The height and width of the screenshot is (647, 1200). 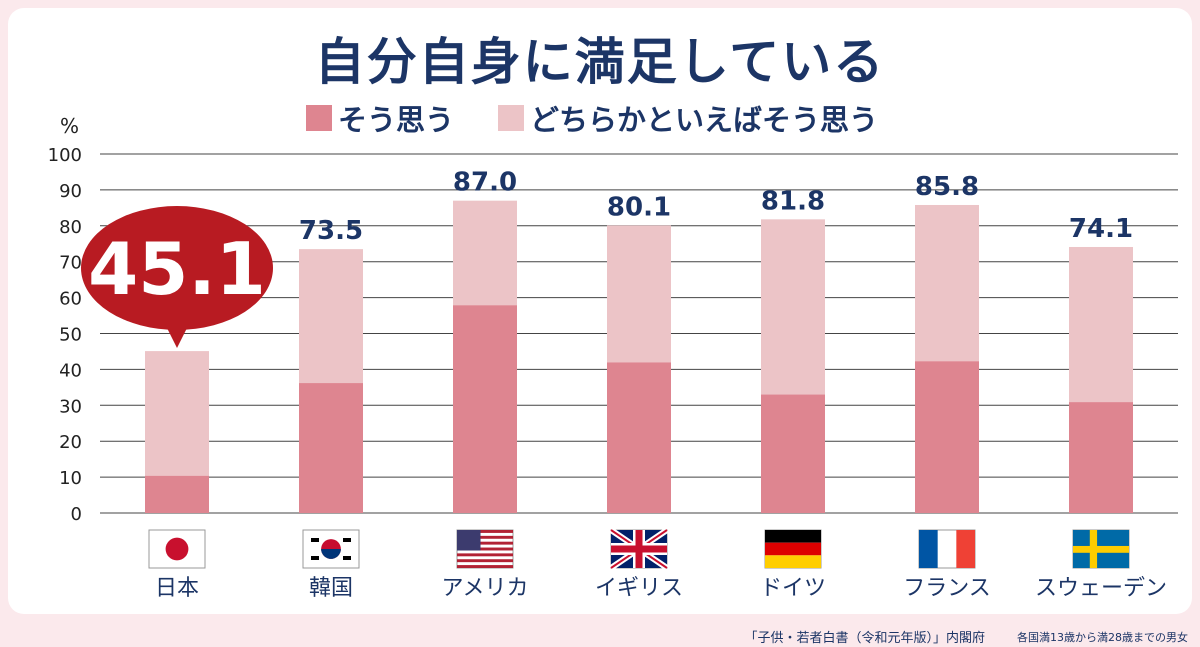 I want to click on callout-value: 45.1, so click(x=177, y=269).